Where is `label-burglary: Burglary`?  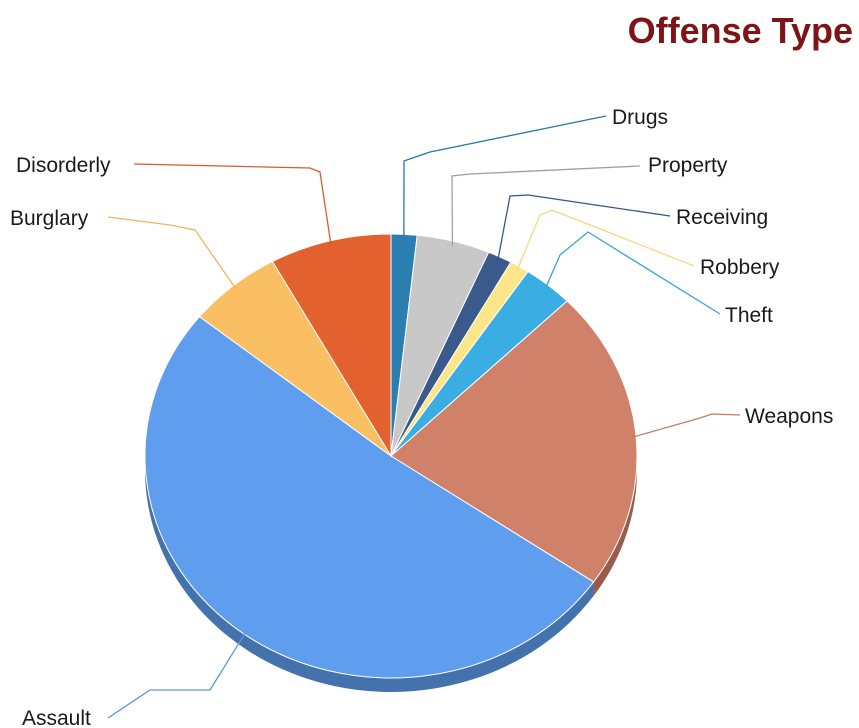
label-burglary: Burglary is located at coordinates (49, 218).